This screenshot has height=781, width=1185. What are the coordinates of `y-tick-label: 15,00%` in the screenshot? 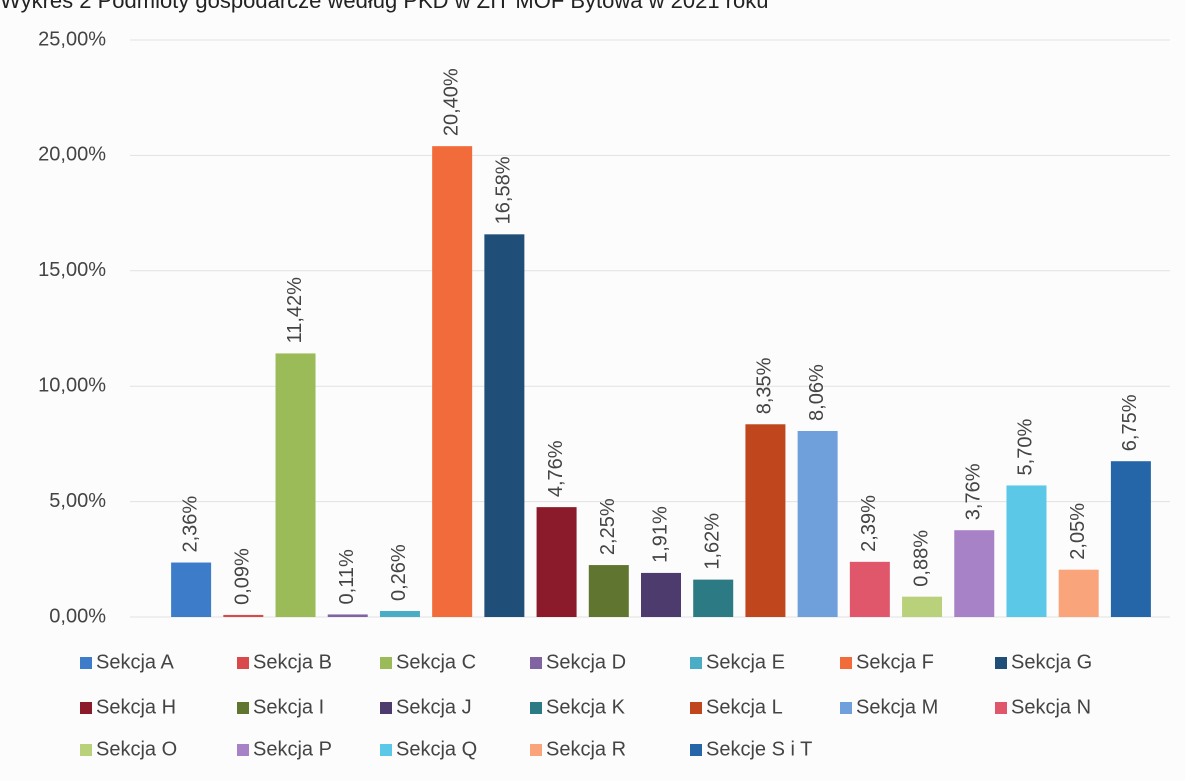 It's located at (72, 270).